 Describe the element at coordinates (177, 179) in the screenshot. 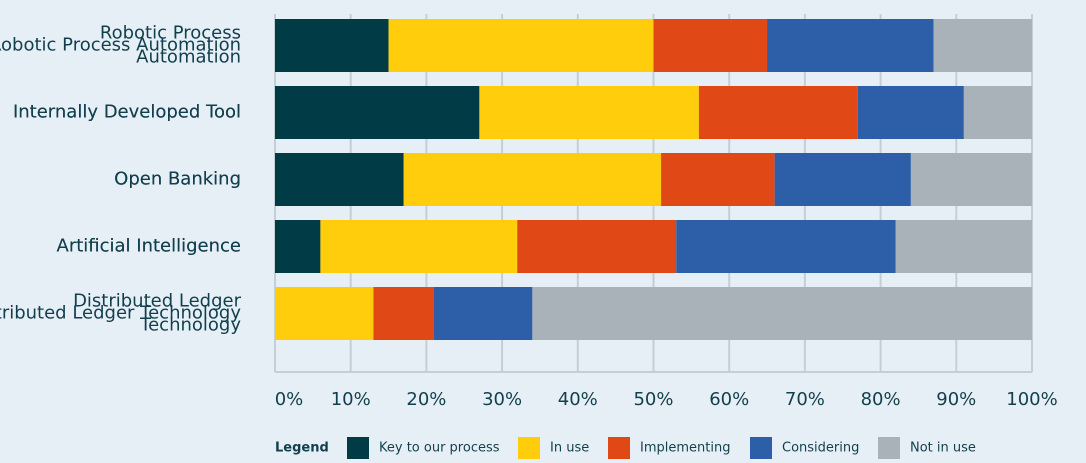

I see `category-label: Open BankingOpen Banking` at that location.